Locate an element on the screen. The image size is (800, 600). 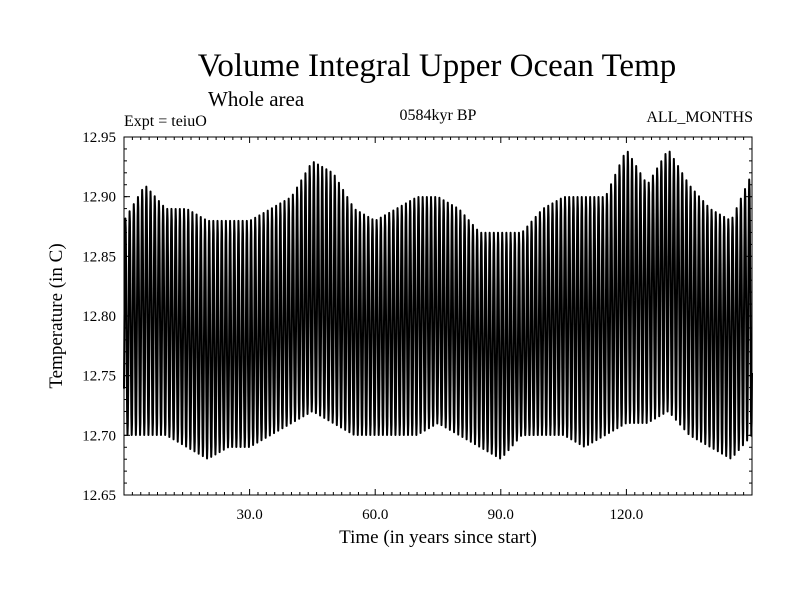
y-tick-label: 12.85 is located at coordinates (99, 257).